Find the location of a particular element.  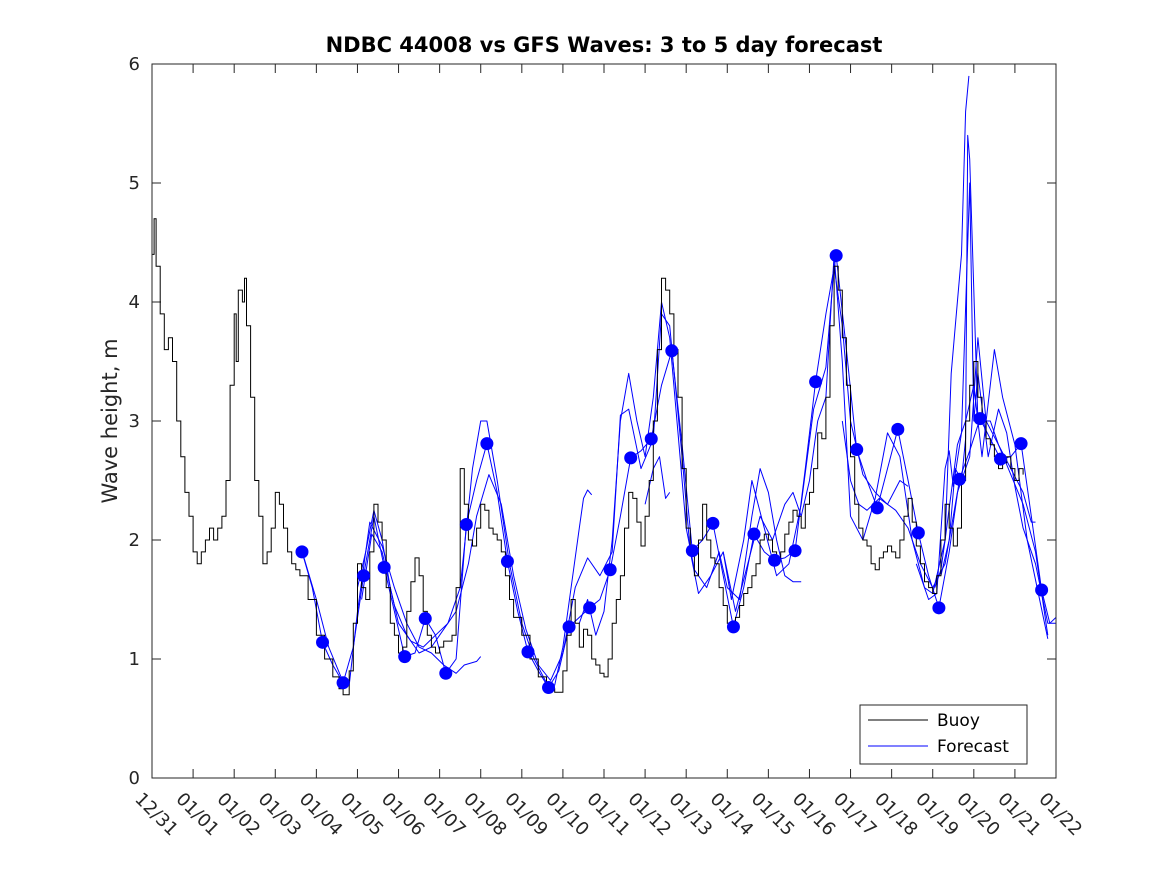

y-tick-label: 1 is located at coordinates (134, 659).